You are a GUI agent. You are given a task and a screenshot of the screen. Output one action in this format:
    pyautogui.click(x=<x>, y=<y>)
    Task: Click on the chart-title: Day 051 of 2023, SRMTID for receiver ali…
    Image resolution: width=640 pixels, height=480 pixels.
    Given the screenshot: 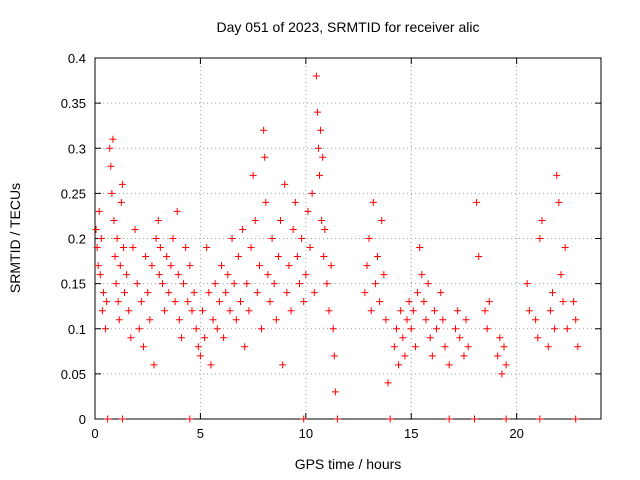 What is the action you would take?
    pyautogui.click(x=348, y=27)
    